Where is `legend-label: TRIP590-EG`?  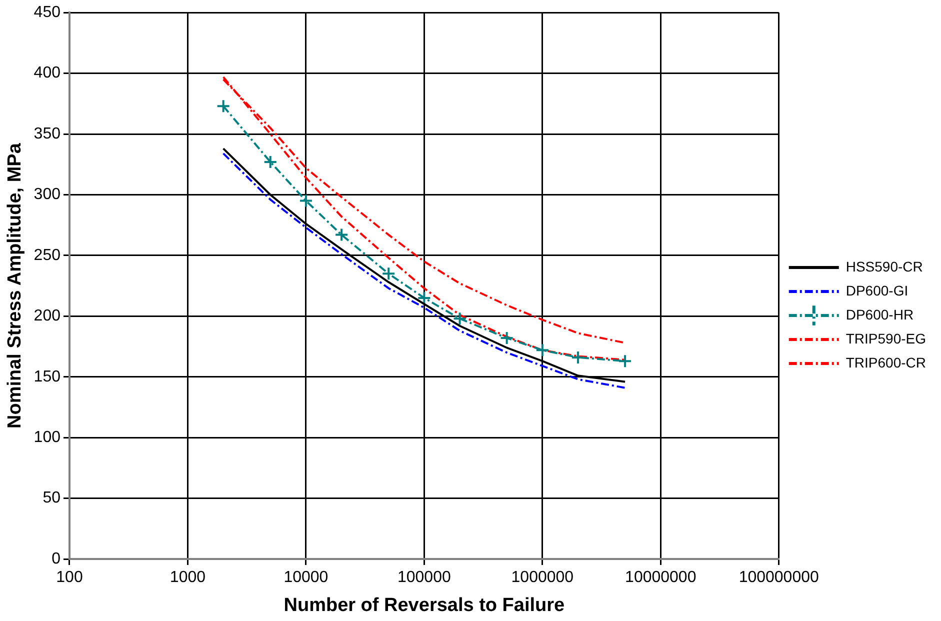 legend-label: TRIP590-EG is located at coordinates (886, 338).